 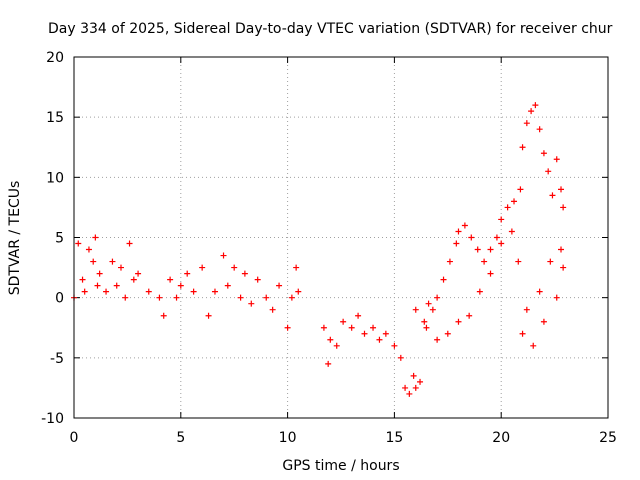 What do you see at coordinates (59, 299) in the screenshot?
I see `y-tick-label: 0` at bounding box center [59, 299].